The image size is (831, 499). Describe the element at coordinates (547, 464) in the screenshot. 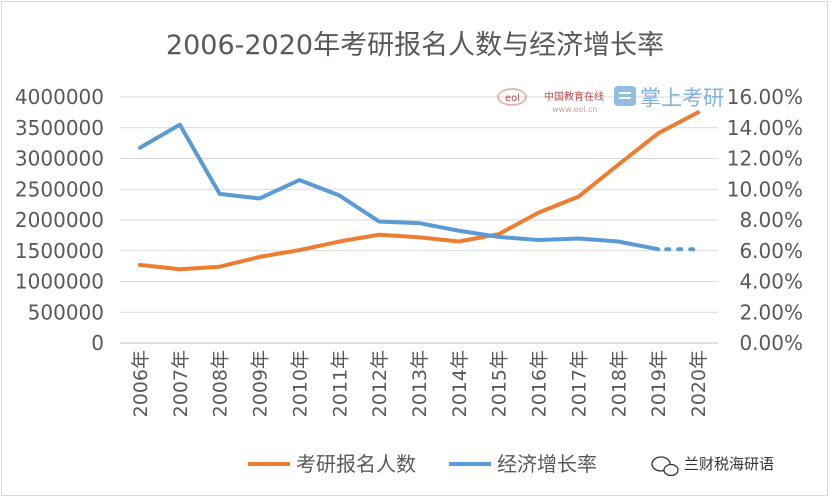

I see `legend-label-growth: 经济增长率` at that location.